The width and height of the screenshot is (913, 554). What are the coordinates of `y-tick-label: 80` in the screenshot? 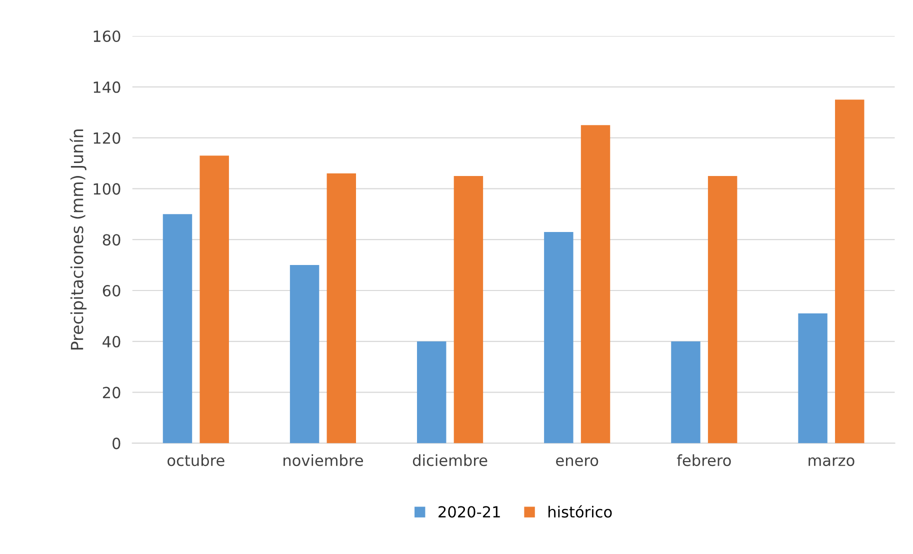 It's located at (111, 240).